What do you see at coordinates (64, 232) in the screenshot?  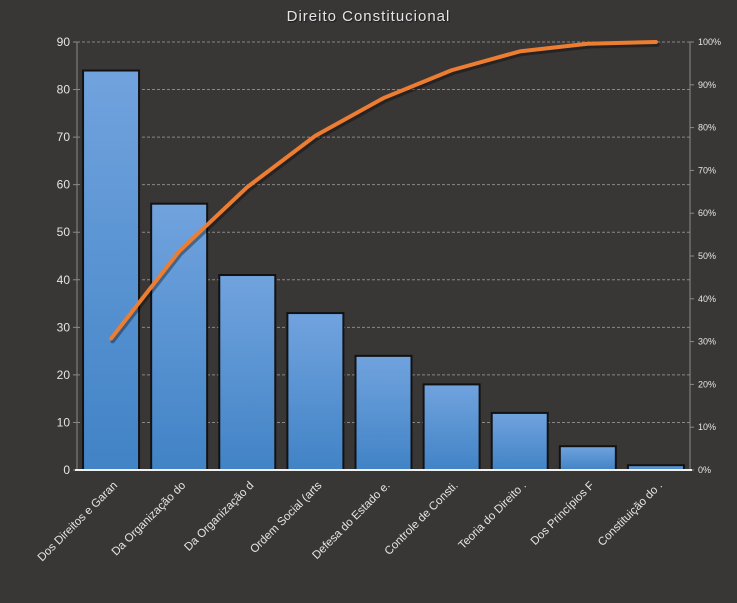 I see `left-axis-tick-label: 50` at bounding box center [64, 232].